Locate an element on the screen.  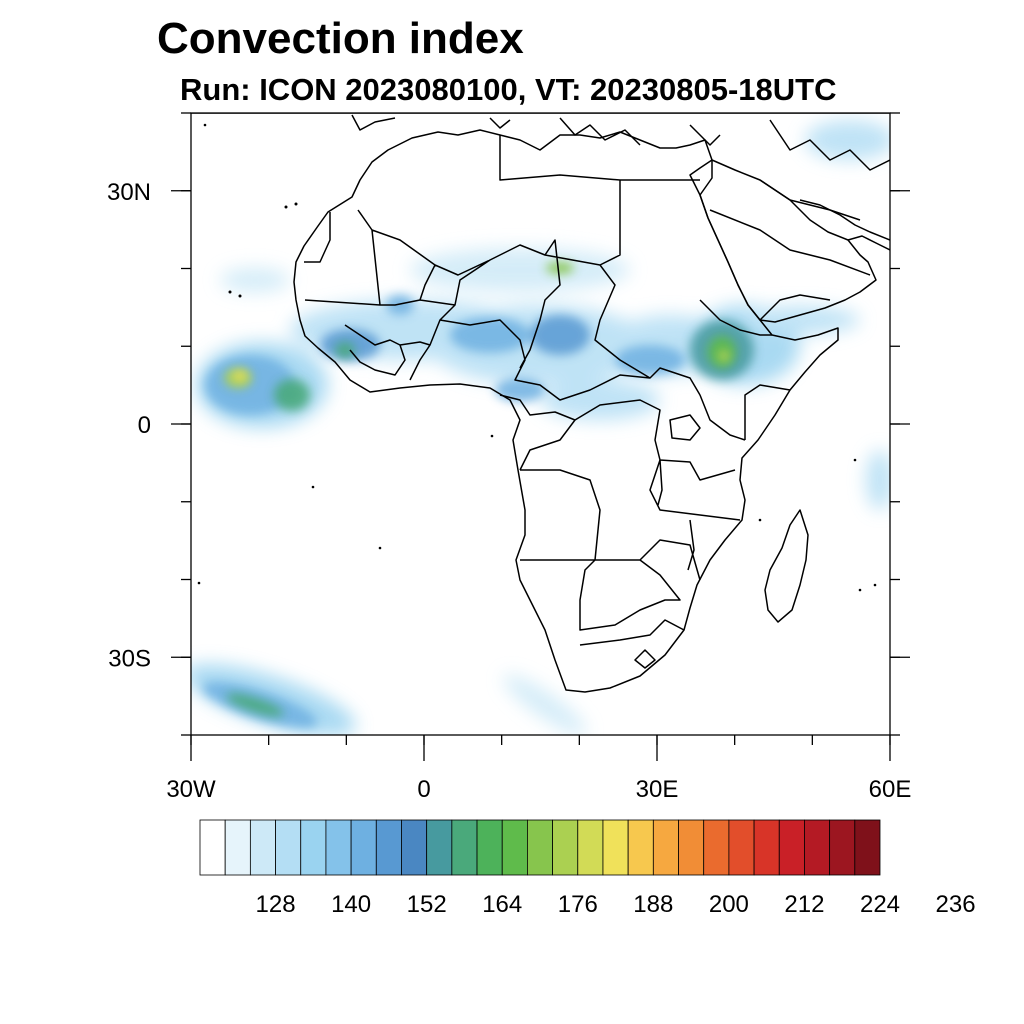
field-nigeria-mid is located at coordinates (490, 335).